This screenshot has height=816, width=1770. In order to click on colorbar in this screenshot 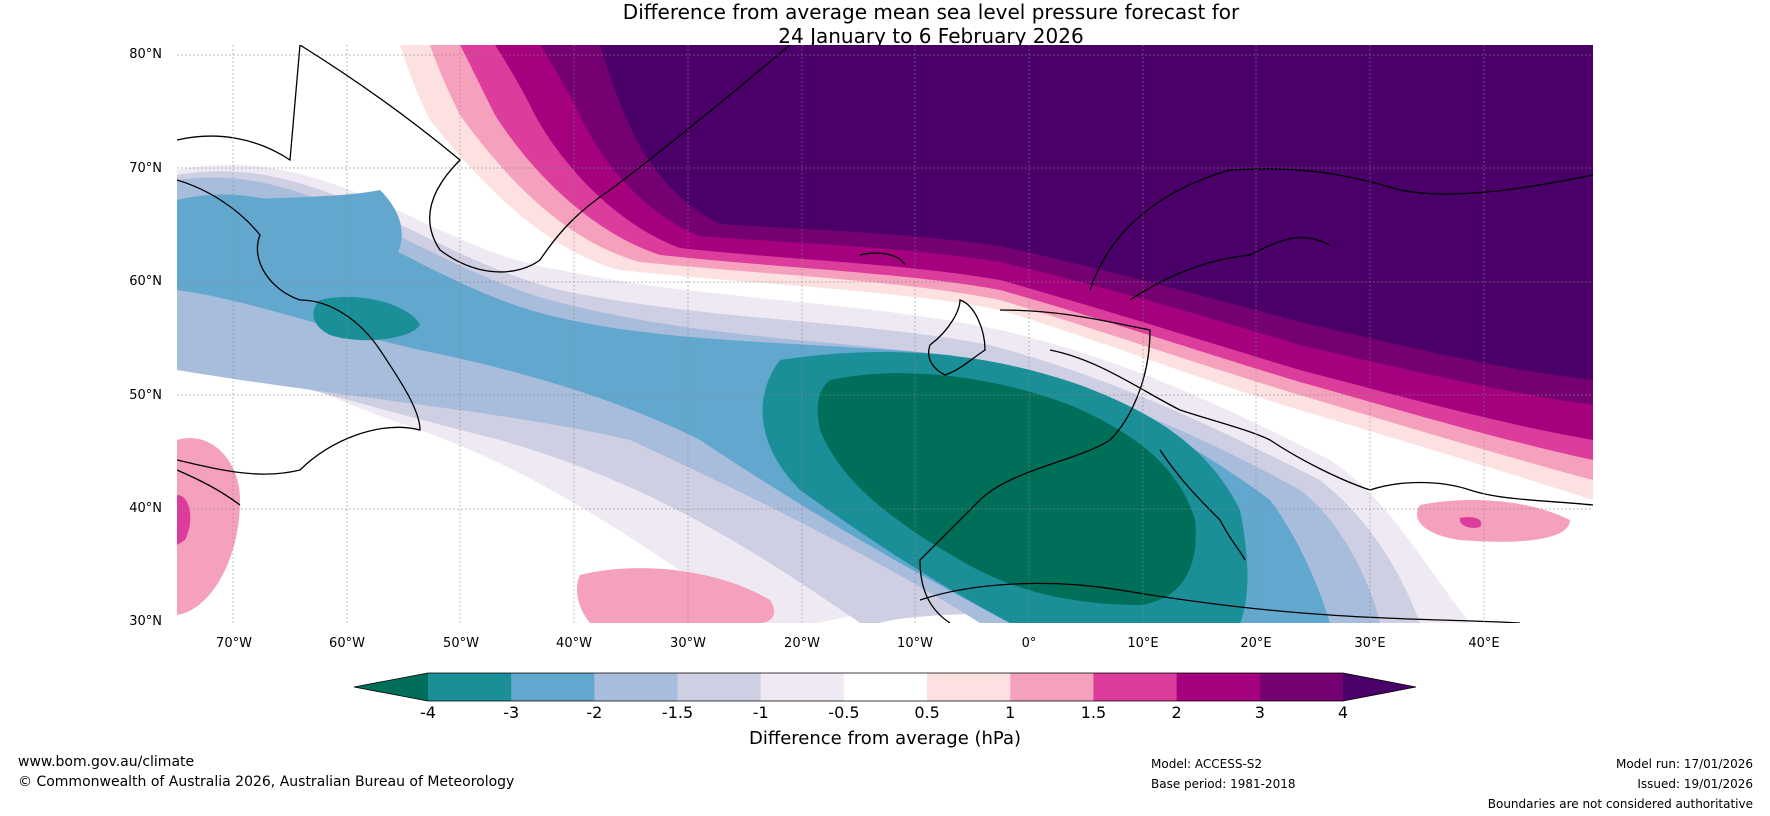, I will do `click(885, 687)`.